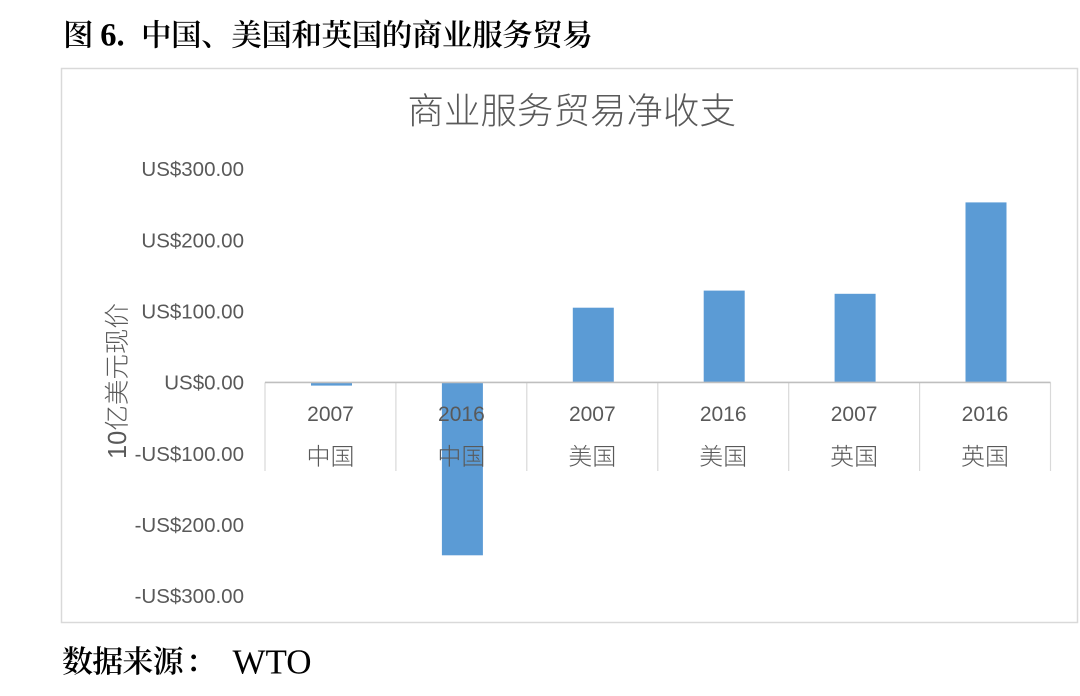  What do you see at coordinates (204, 383) in the screenshot?
I see `svg-text: US$0.00` at bounding box center [204, 383].